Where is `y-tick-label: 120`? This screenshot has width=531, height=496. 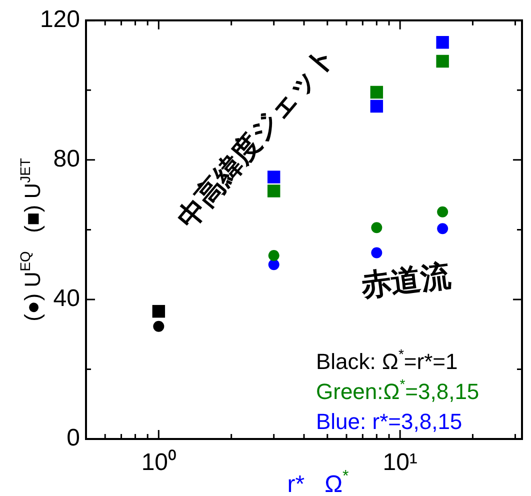
y-tick-label: 120 is located at coordinates (60, 20).